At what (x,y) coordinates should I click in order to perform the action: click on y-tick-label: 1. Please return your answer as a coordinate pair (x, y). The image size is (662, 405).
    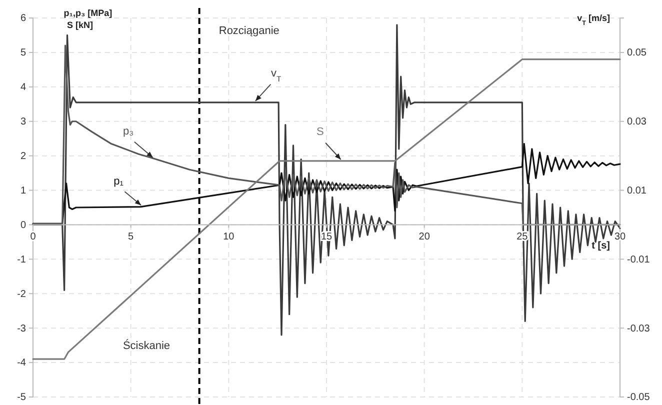
    Looking at the image, I should click on (23, 190).